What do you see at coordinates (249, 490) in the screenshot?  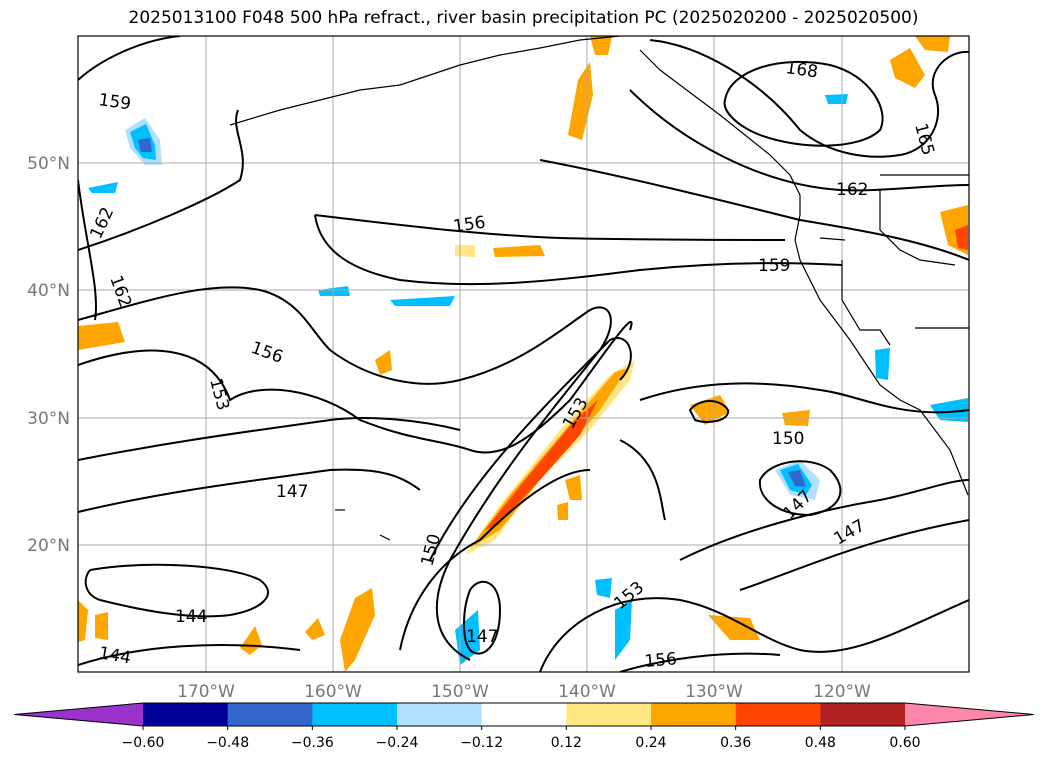 I see `contour-147-west` at bounding box center [249, 490].